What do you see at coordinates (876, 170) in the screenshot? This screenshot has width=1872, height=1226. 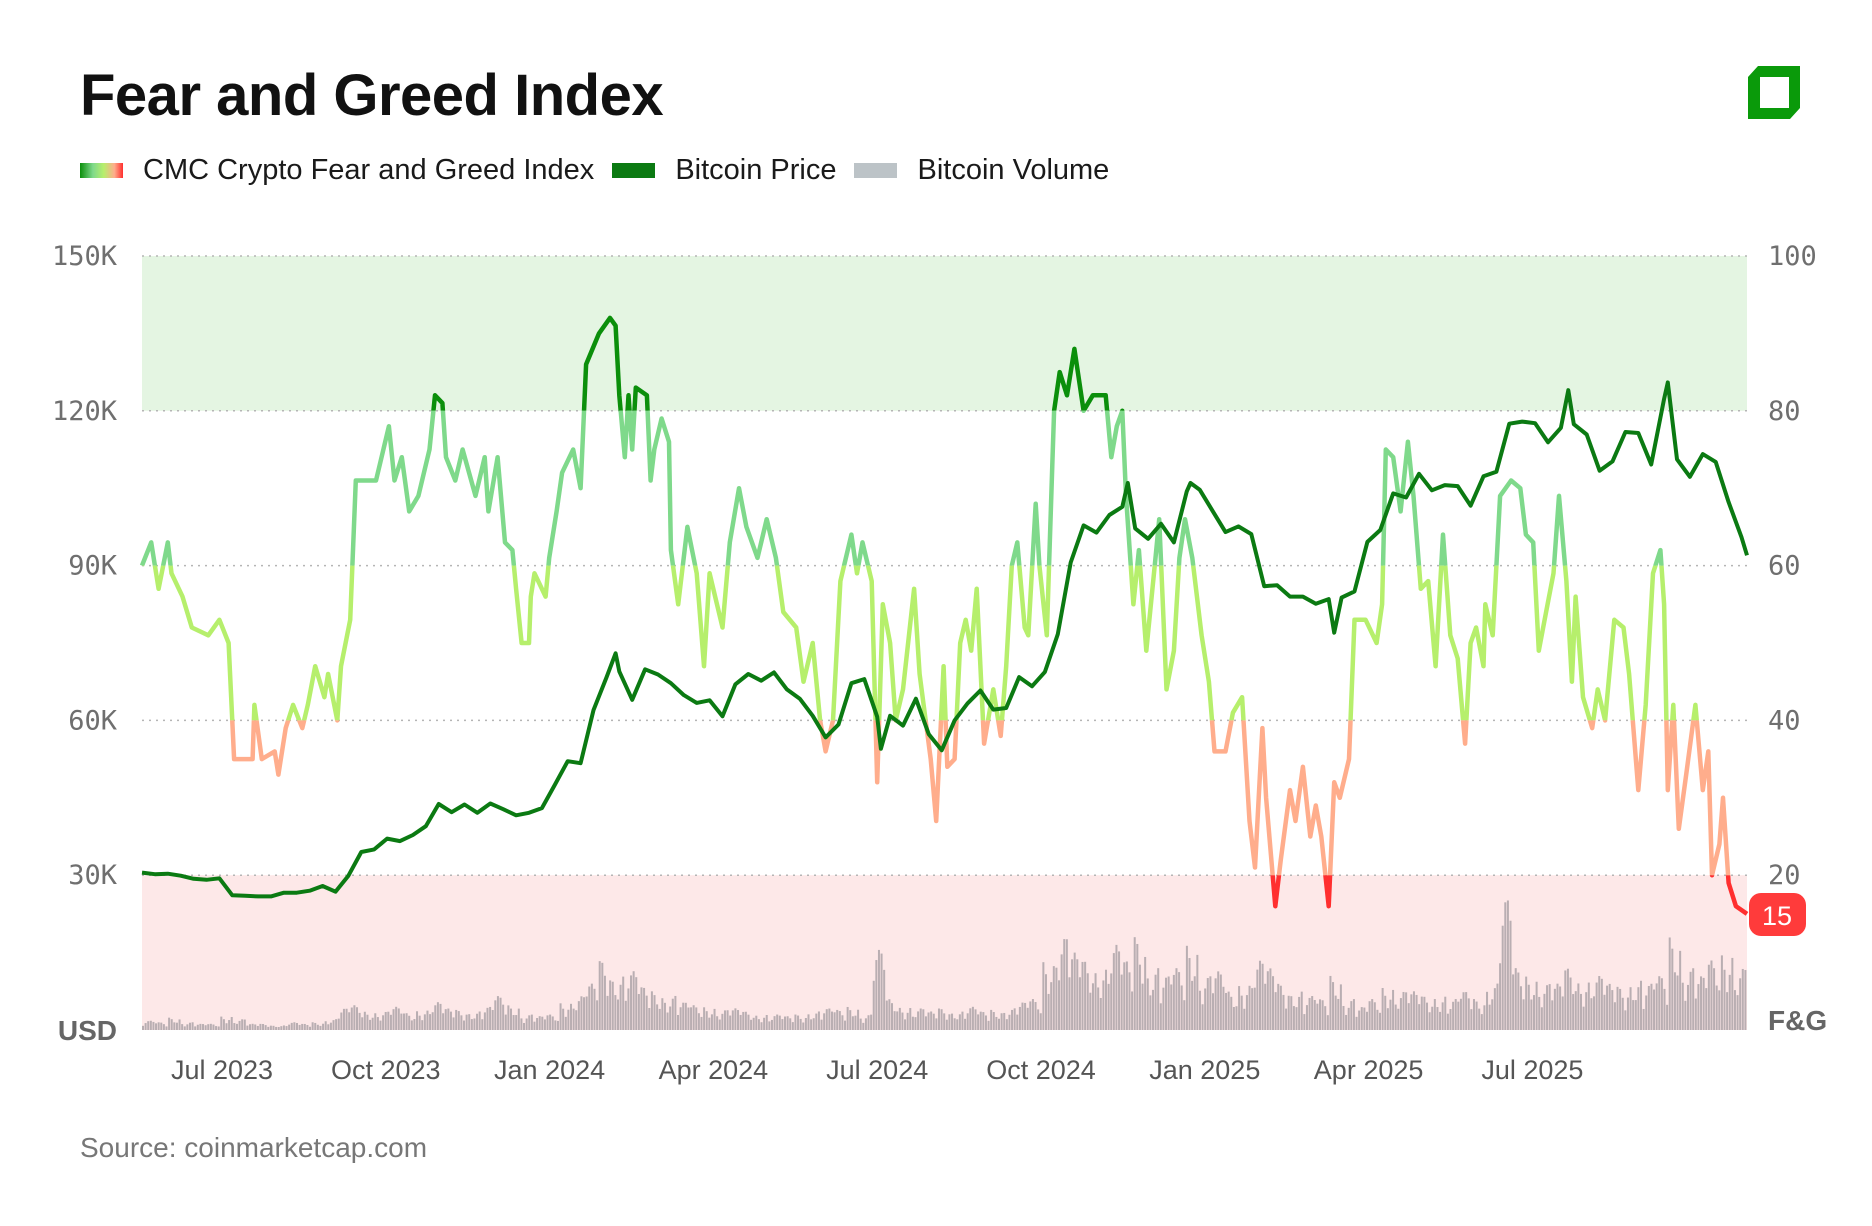 I see `legend-swatch-bitcoin-volume` at bounding box center [876, 170].